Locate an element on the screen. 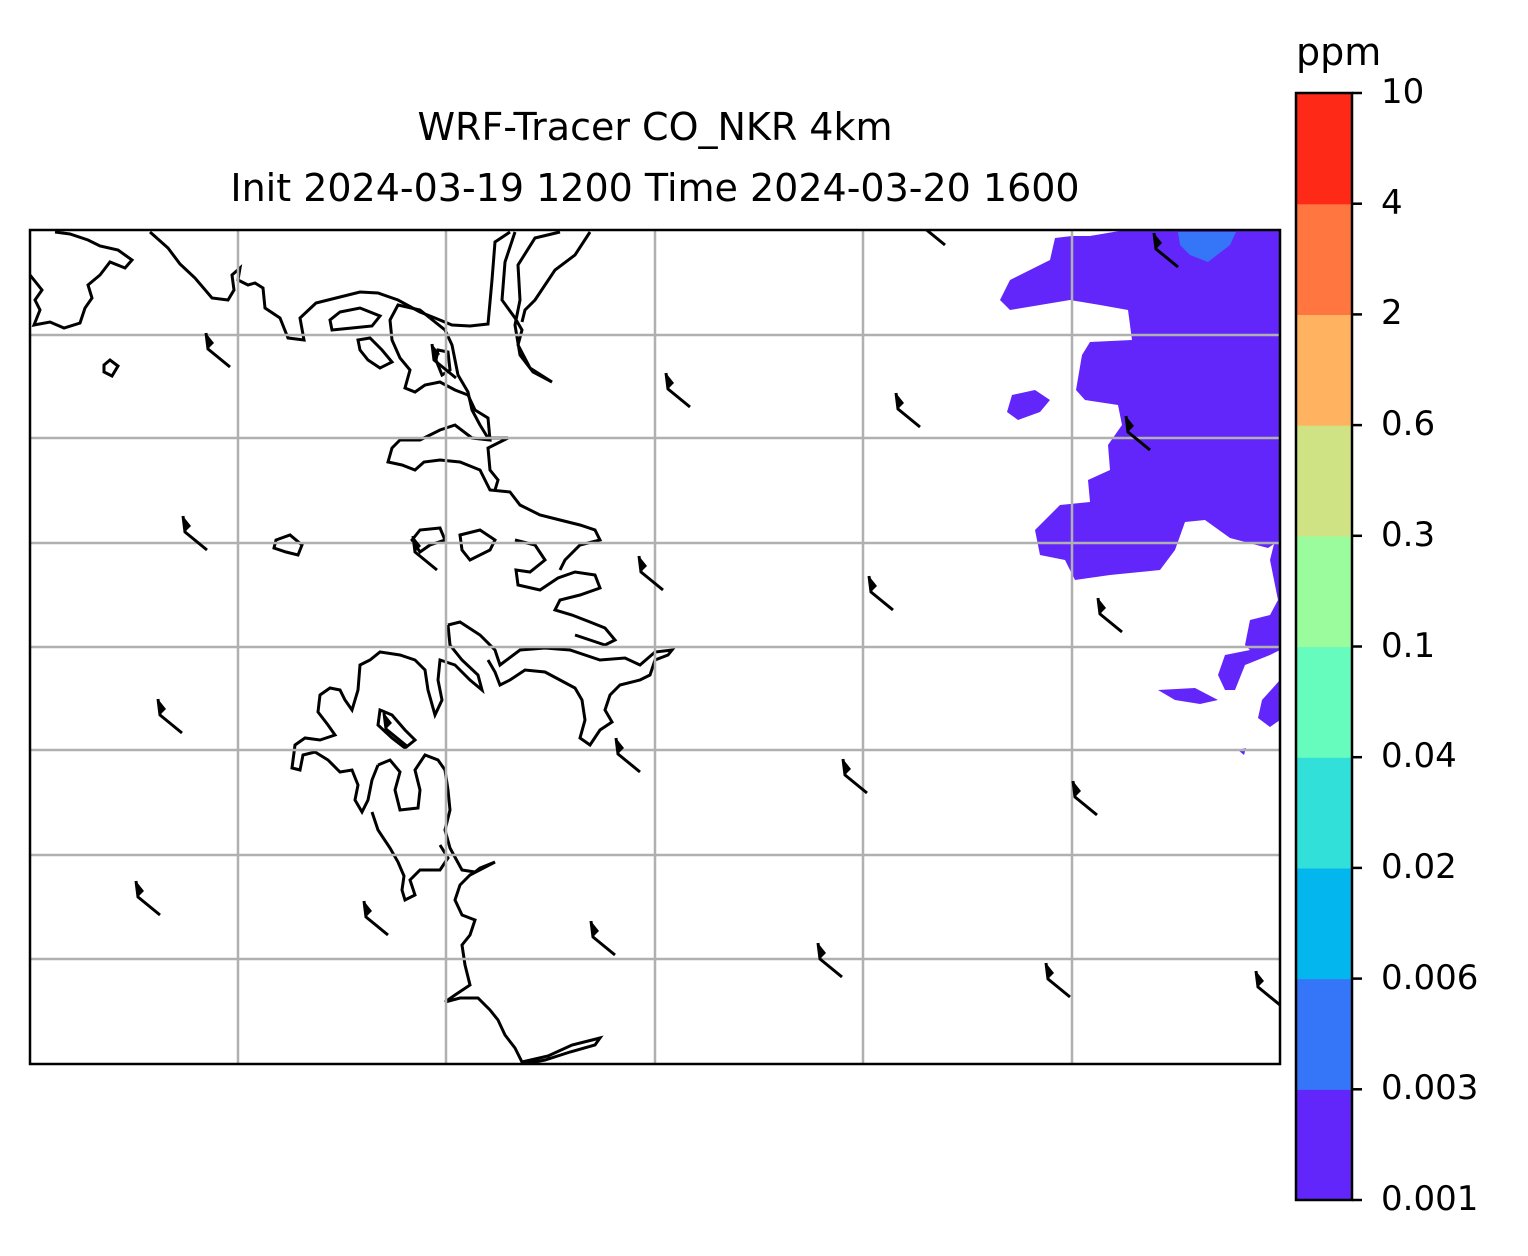 This screenshot has height=1256, width=1528. colorbar is located at coordinates (1329, 646).